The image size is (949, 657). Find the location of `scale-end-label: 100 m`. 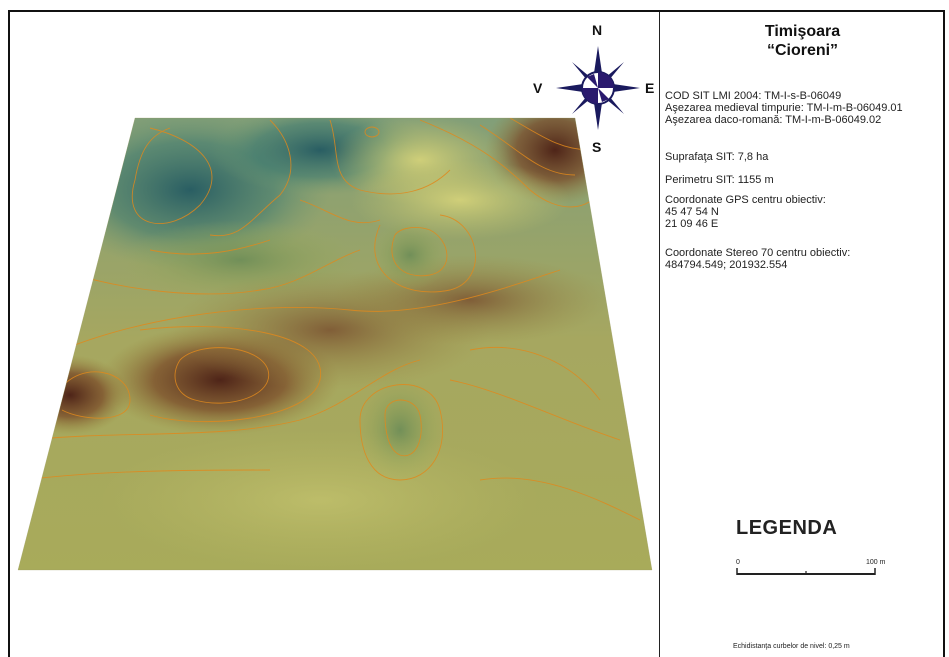

scale-end-label: 100 m is located at coordinates (876, 562).